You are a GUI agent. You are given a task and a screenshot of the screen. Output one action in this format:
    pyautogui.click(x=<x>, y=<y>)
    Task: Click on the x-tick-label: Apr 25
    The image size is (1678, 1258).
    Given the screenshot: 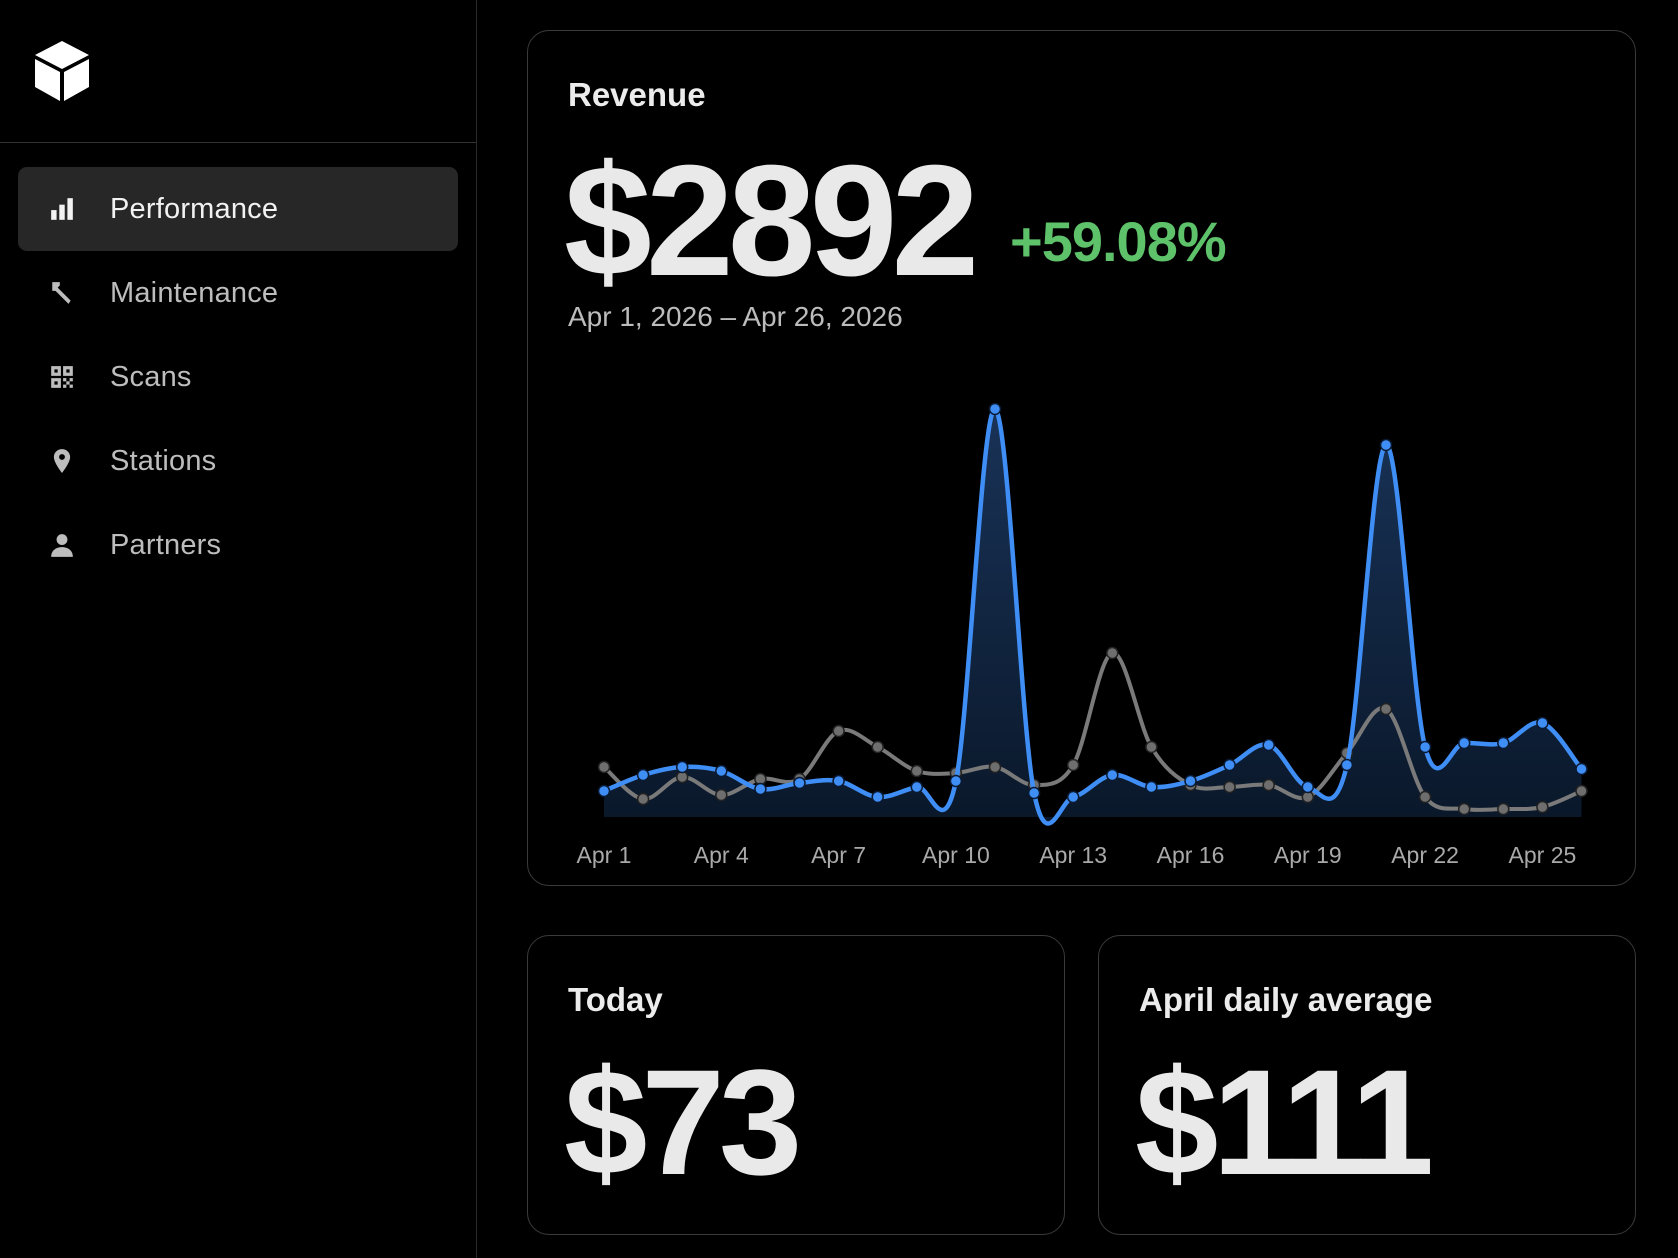 What is the action you would take?
    pyautogui.click(x=1543, y=855)
    